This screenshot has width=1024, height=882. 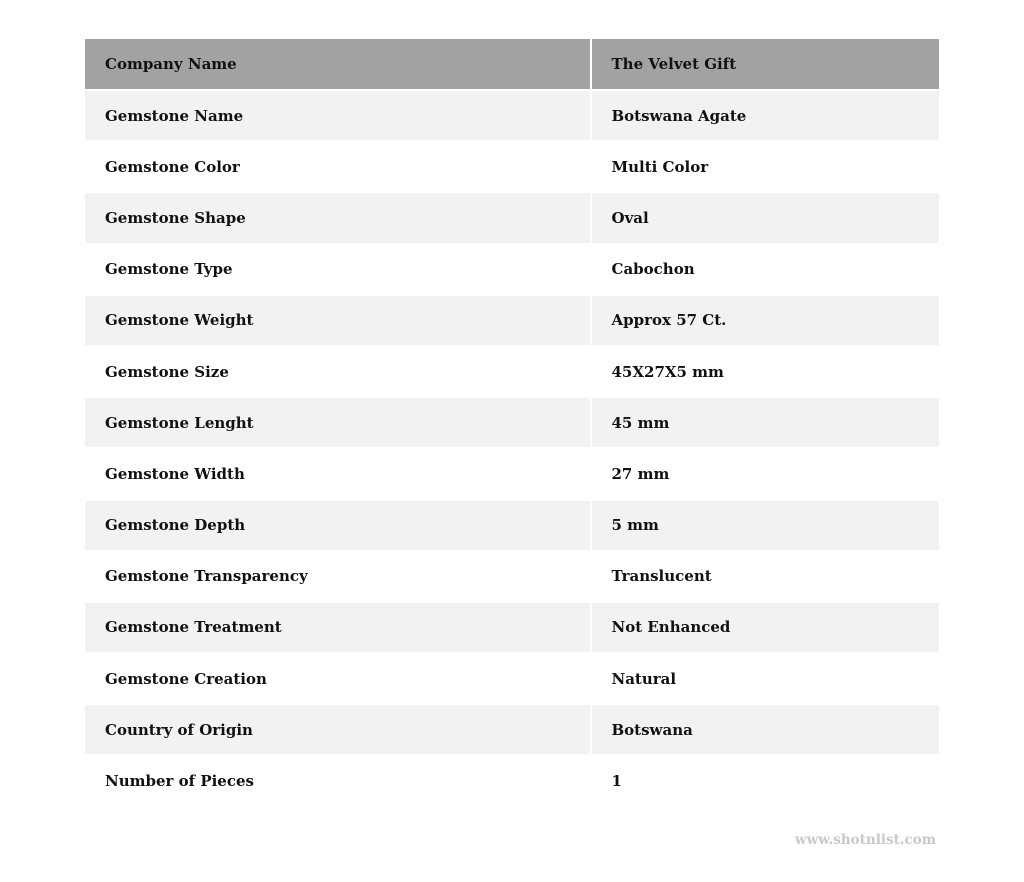 What do you see at coordinates (337, 218) in the screenshot?
I see `row-label: Gemstone Shape` at bounding box center [337, 218].